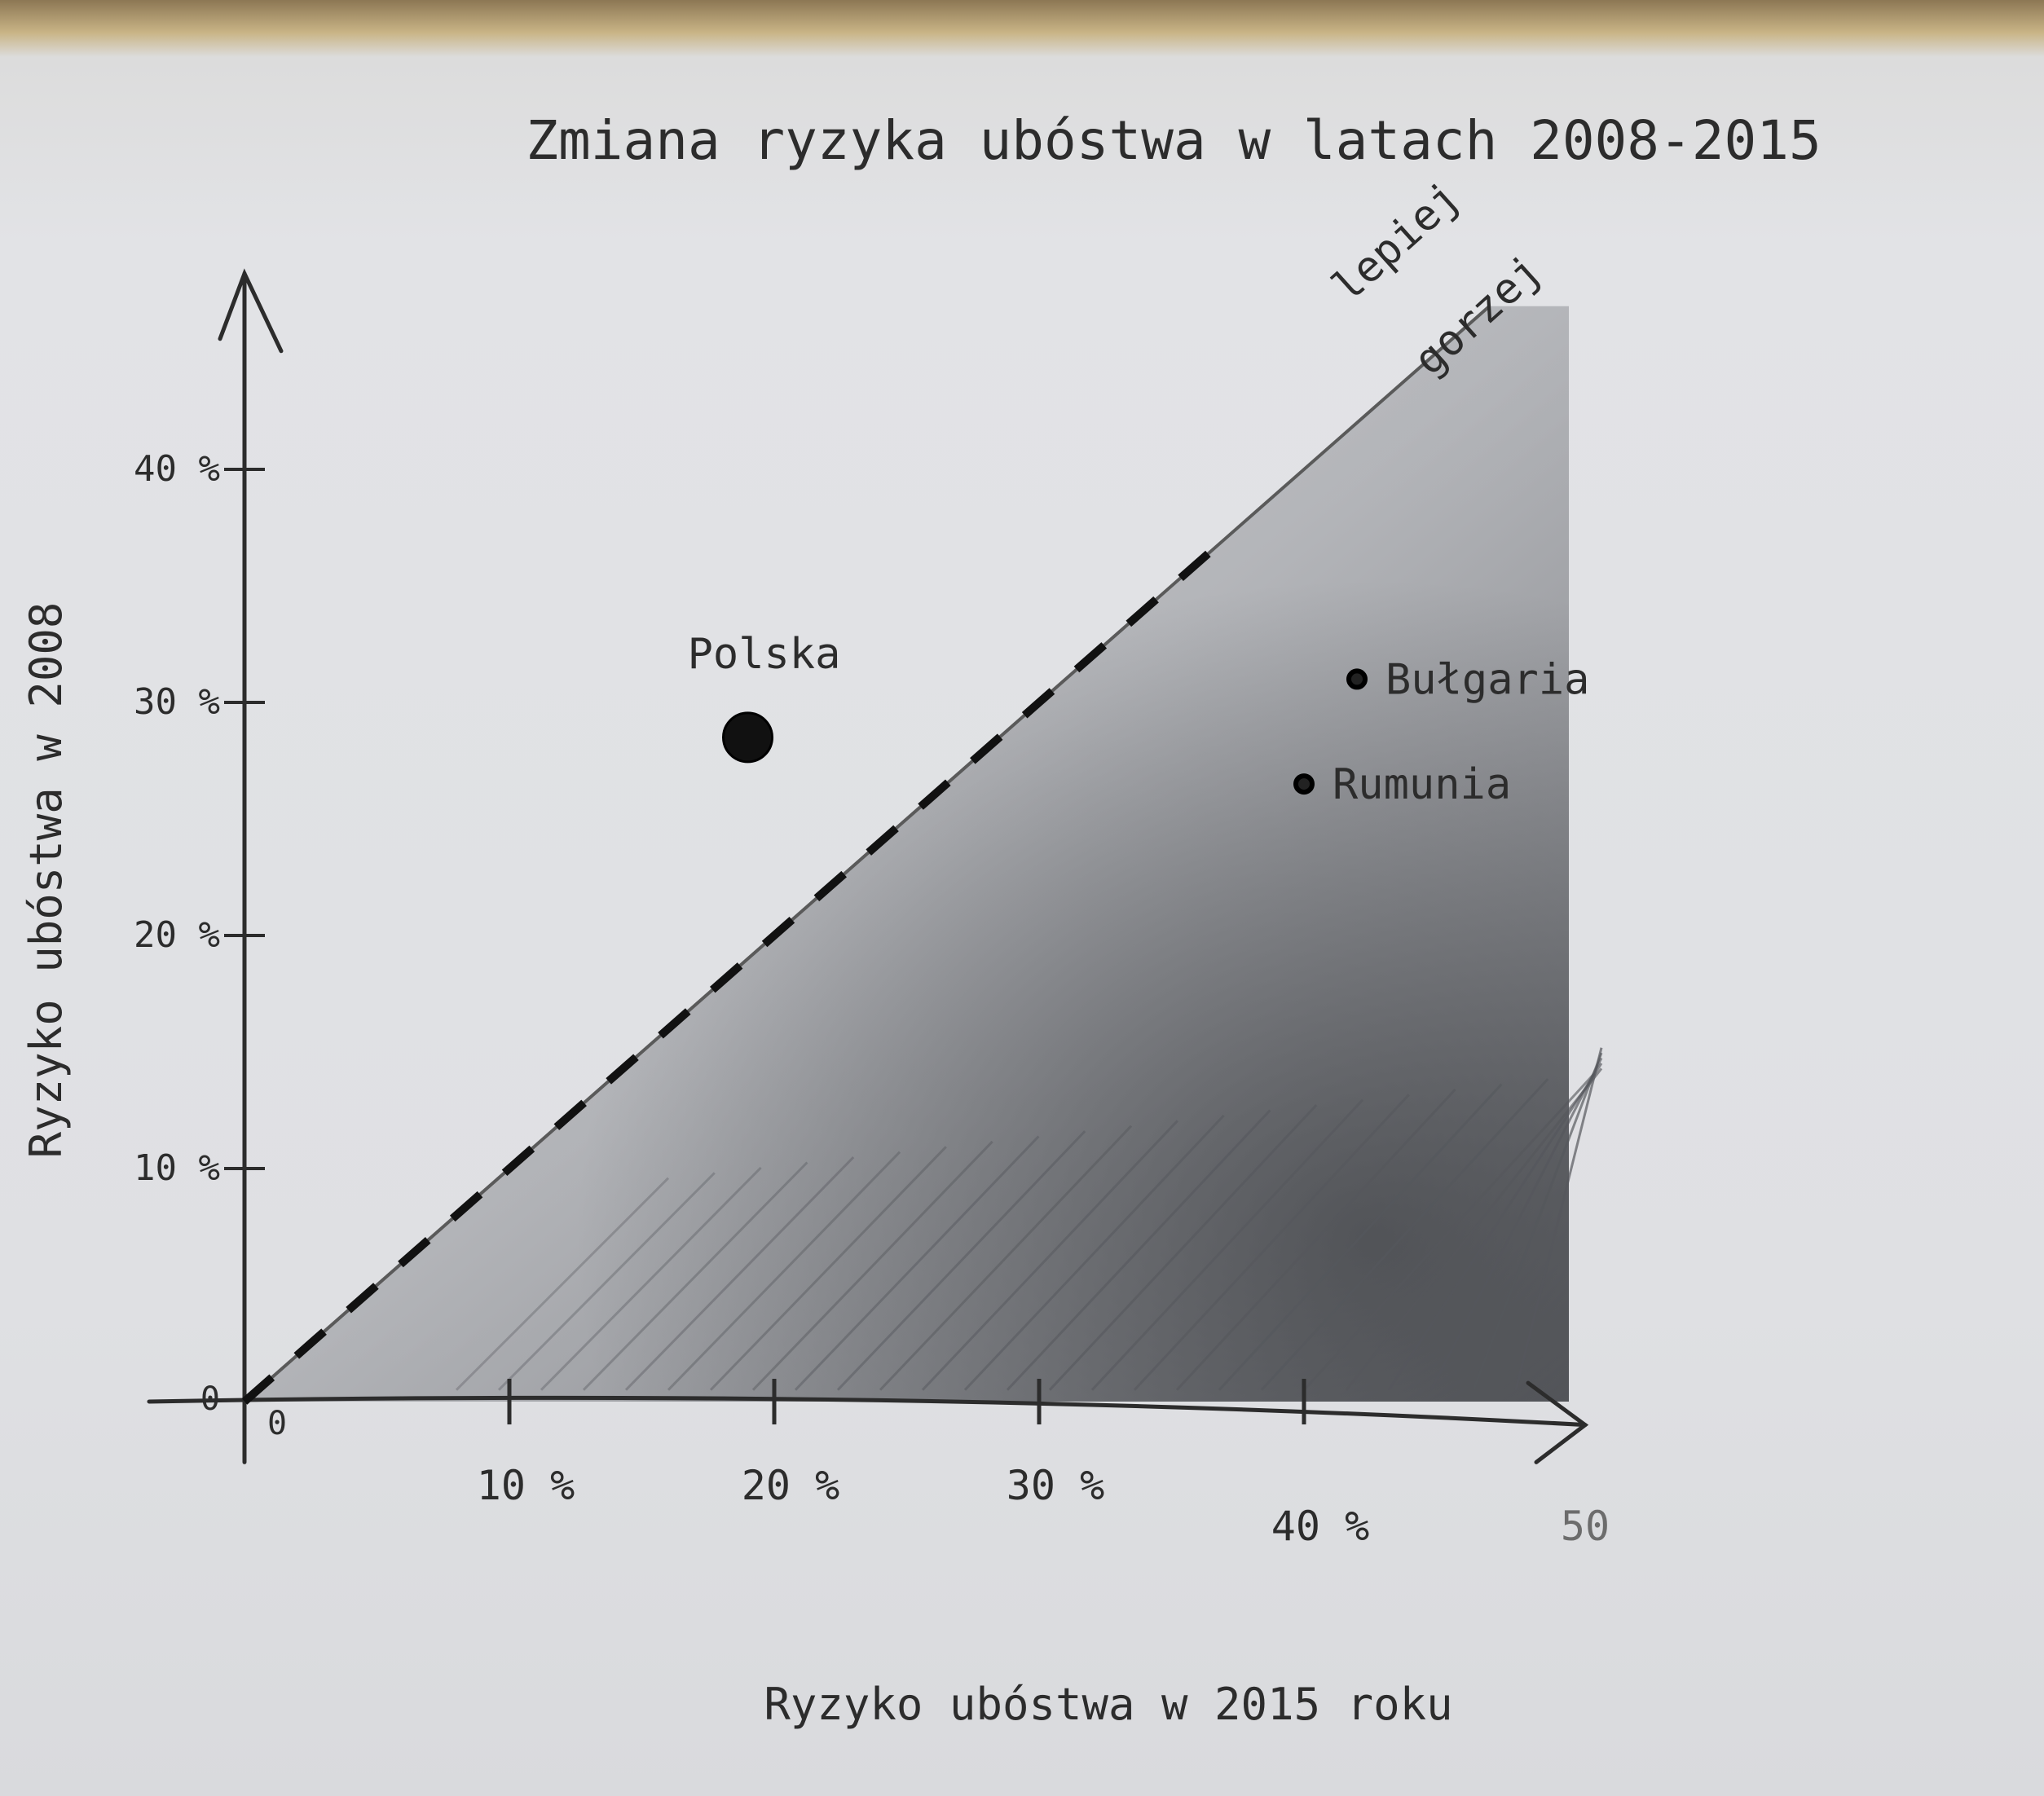 The image size is (2044, 1796). I want to click on x-tick-label: 0, so click(277, 1423).